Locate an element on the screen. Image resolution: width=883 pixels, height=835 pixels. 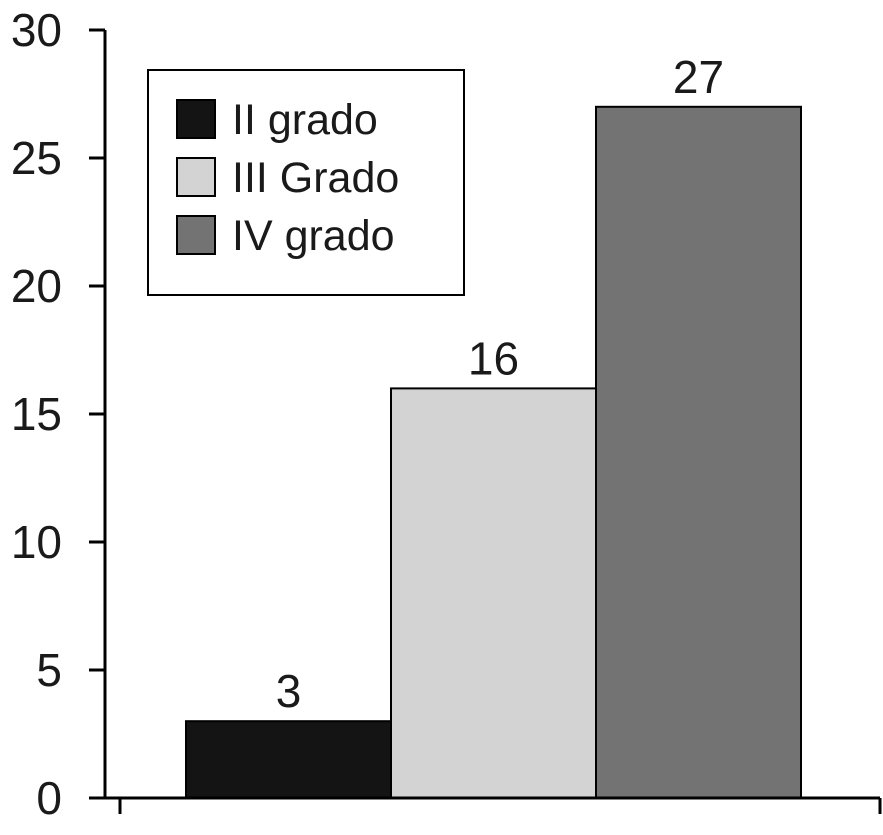
legend: II grado III Grado IV grado is located at coordinates (306, 182).